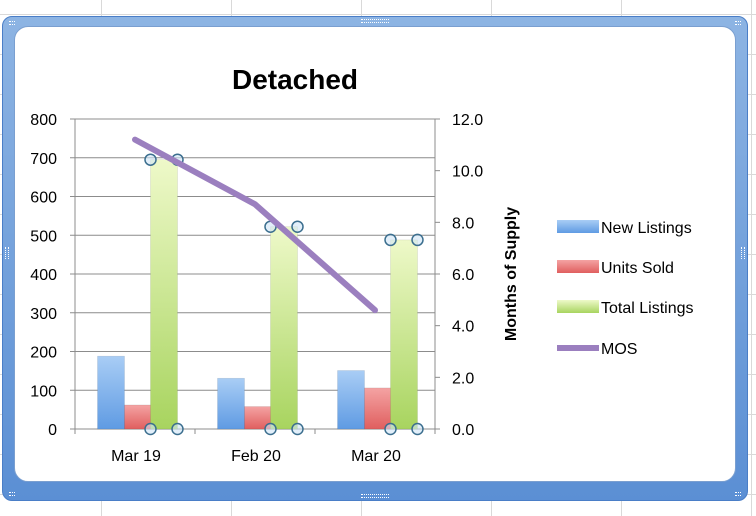 Image resolution: width=756 pixels, height=516 pixels. What do you see at coordinates (12, 23) in the screenshot?
I see `resize-handle-top-left` at bounding box center [12, 23].